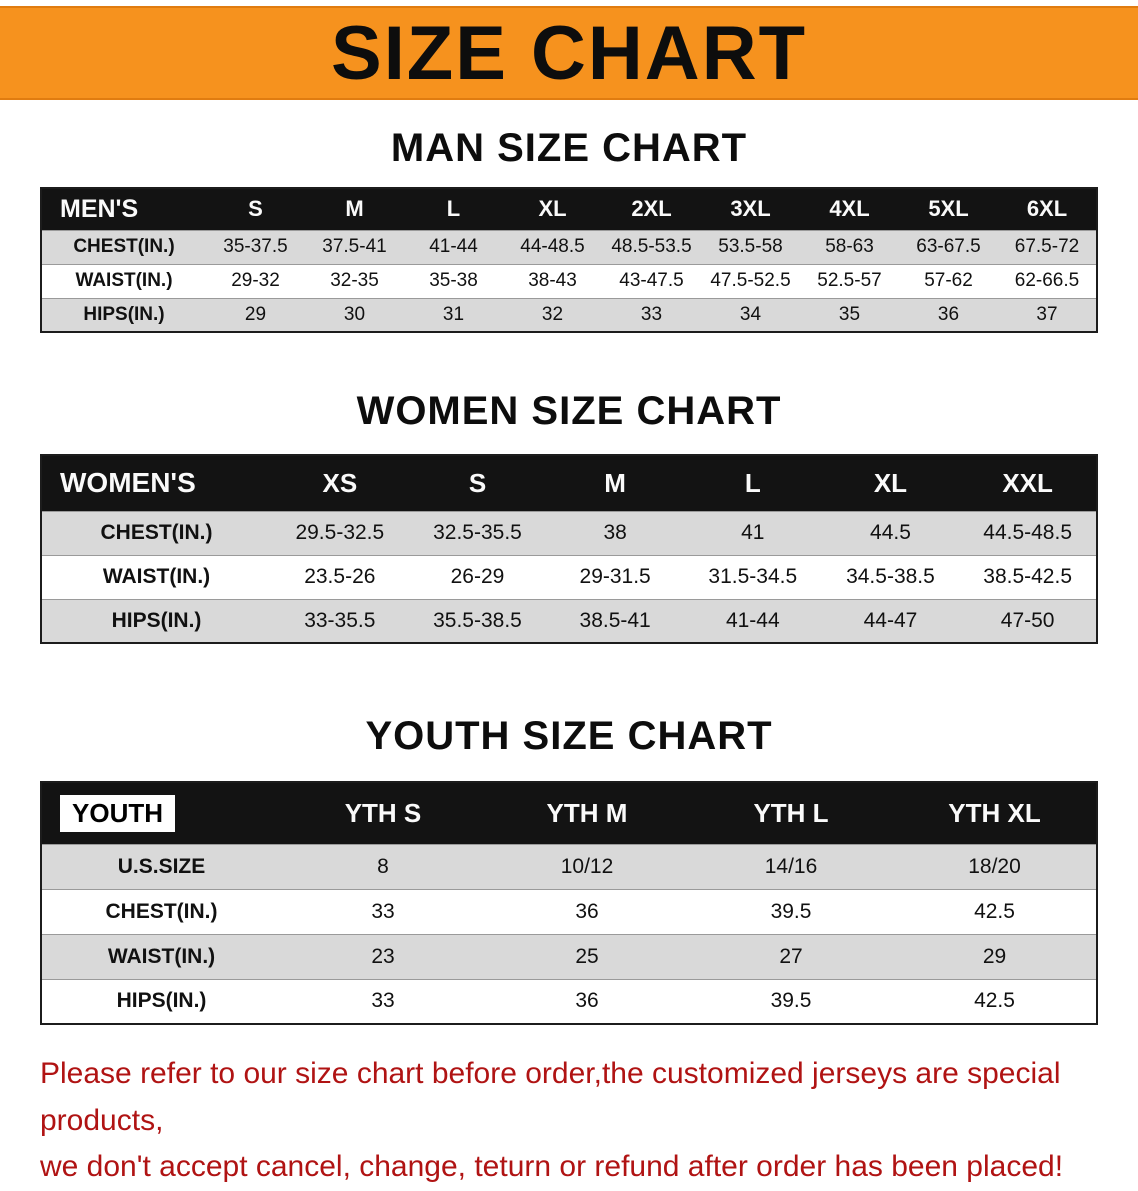 The height and width of the screenshot is (1191, 1138). I want to click on size-cell: 44-47, so click(890, 620).